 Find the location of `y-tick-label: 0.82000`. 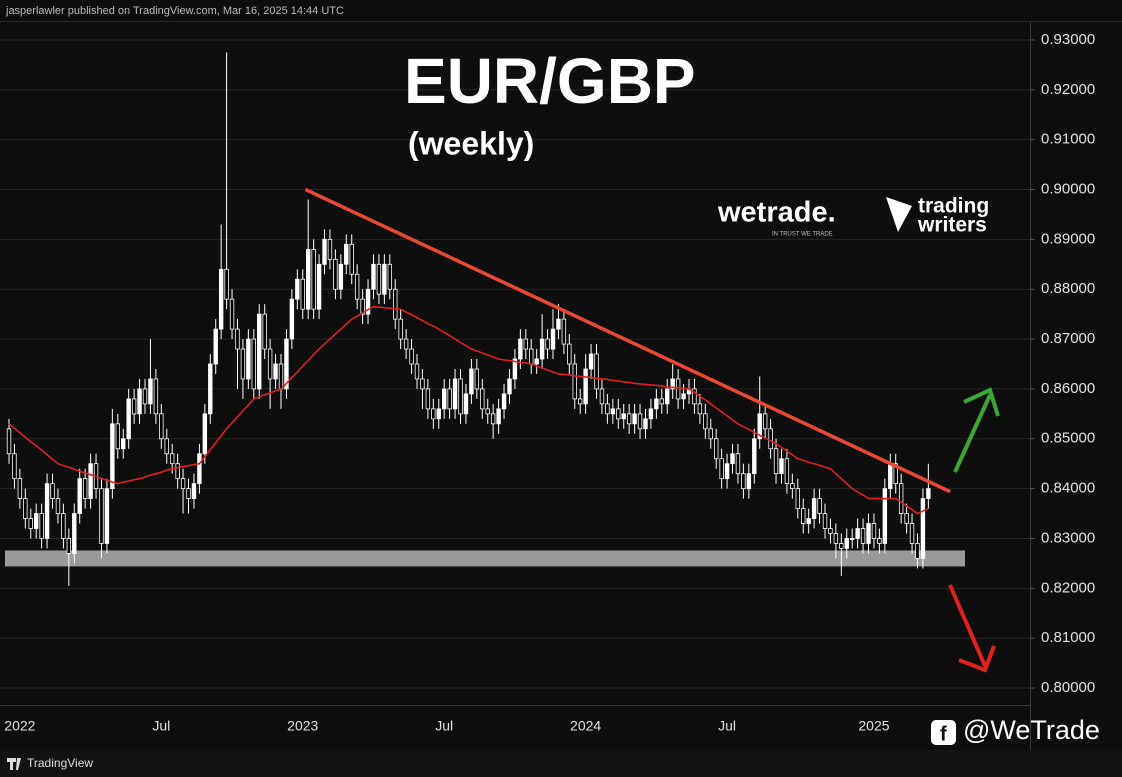

y-tick-label: 0.82000 is located at coordinates (1068, 587).